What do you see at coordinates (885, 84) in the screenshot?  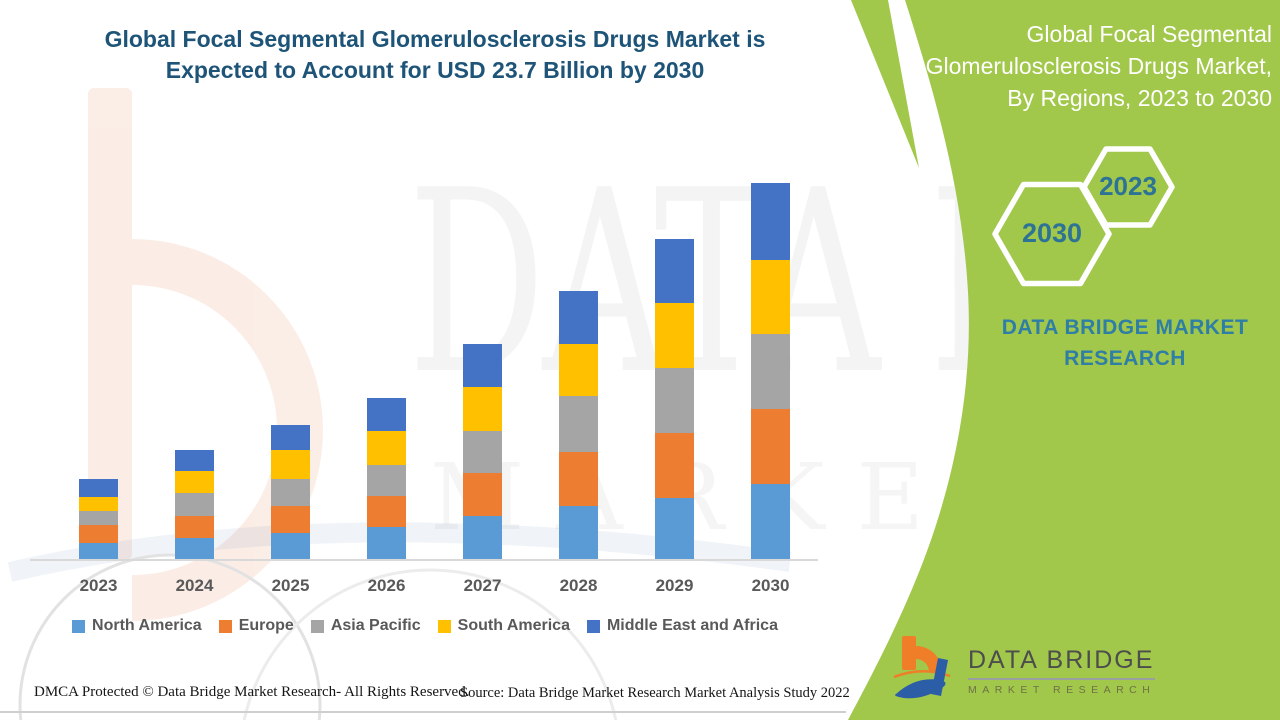 I see `green-panel-strip` at bounding box center [885, 84].